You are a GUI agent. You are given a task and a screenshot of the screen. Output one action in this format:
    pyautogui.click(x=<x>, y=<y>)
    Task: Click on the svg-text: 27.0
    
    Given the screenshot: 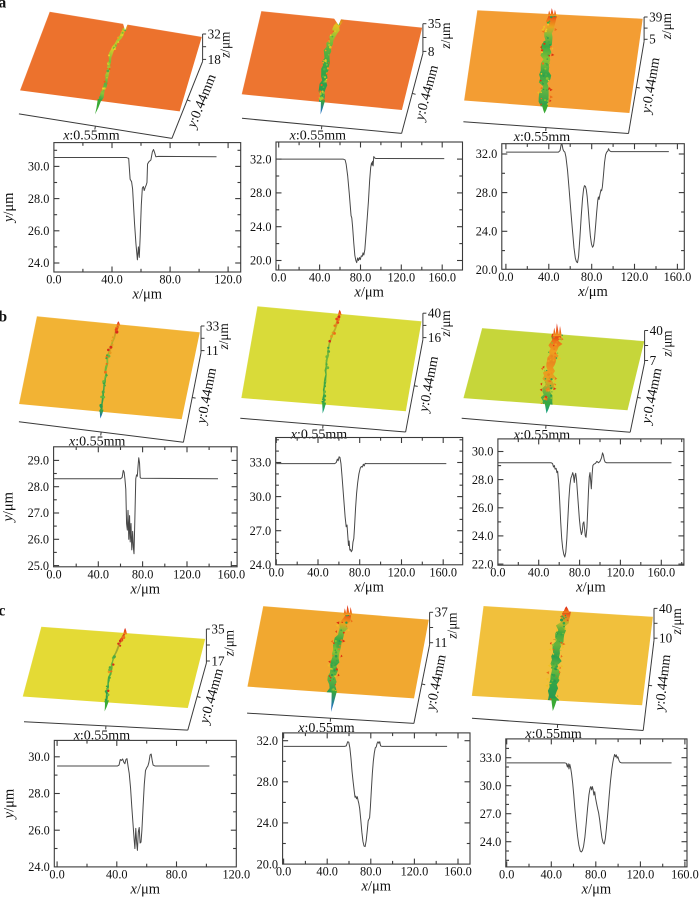 What is the action you would take?
    pyautogui.click(x=261, y=531)
    